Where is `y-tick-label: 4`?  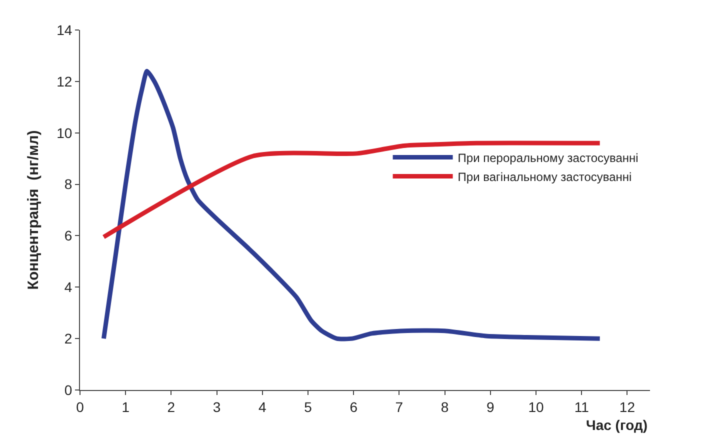 y-tick-label: 4 is located at coordinates (68, 287).